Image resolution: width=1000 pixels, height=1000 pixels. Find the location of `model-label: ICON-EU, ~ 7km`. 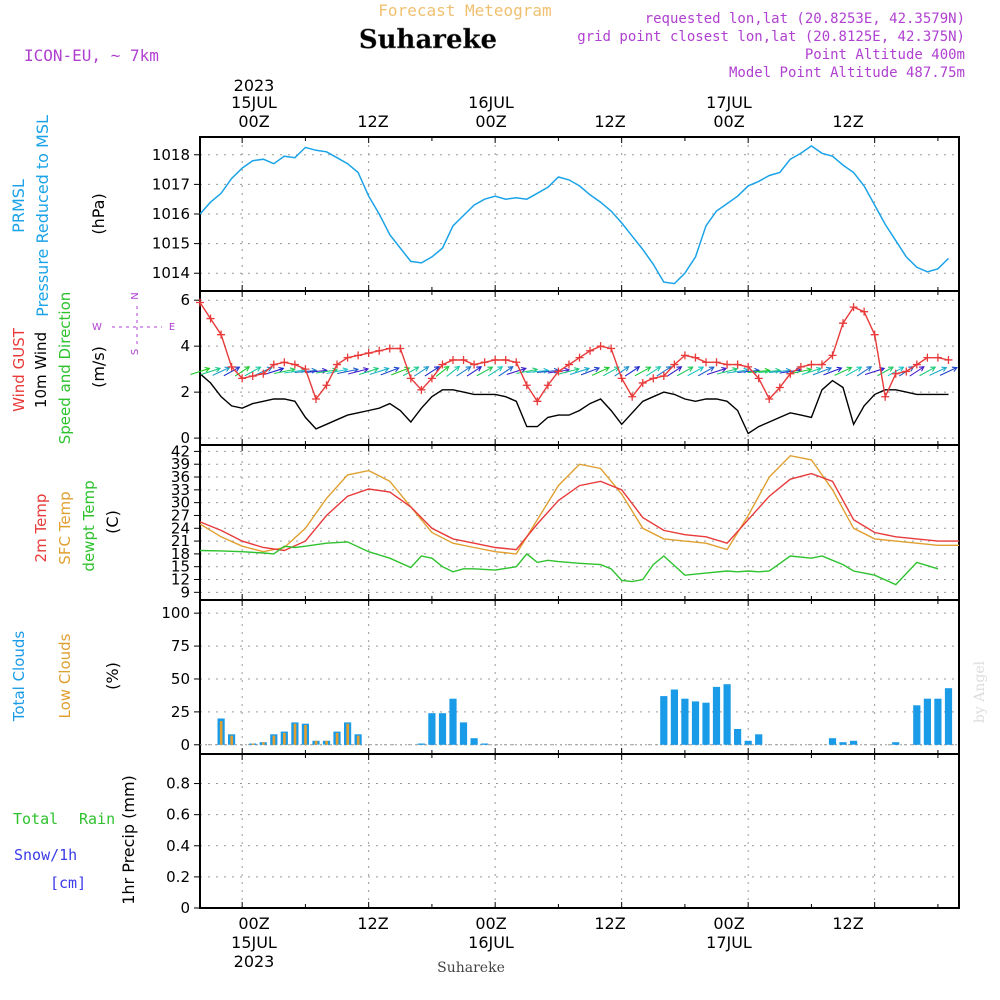

model-label: ICON-EU, ~ 7km is located at coordinates (91, 55).